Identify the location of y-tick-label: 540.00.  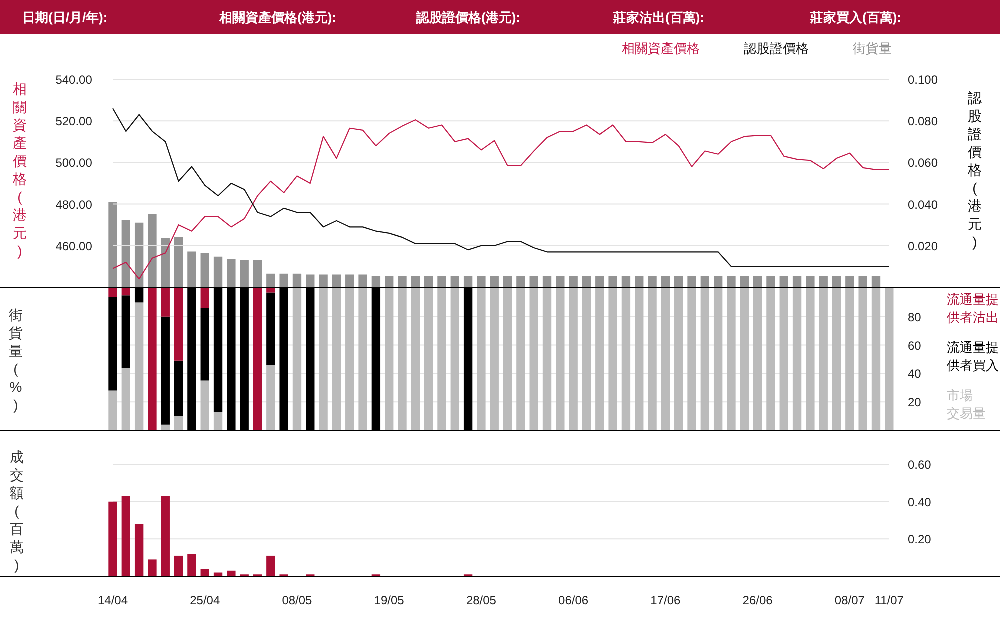
(74, 80).